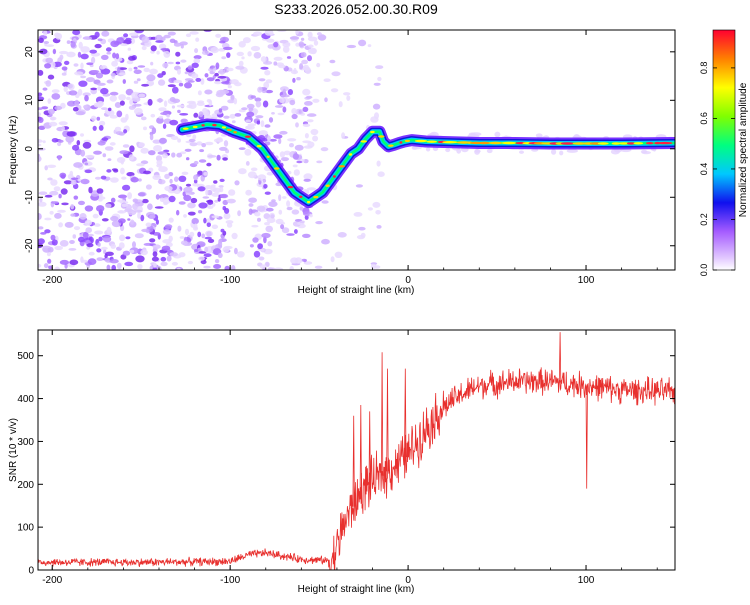 Image resolution: width=750 pixels, height=605 pixels. What do you see at coordinates (52, 580) in the screenshot?
I see `x-tick-label: -200` at bounding box center [52, 580].